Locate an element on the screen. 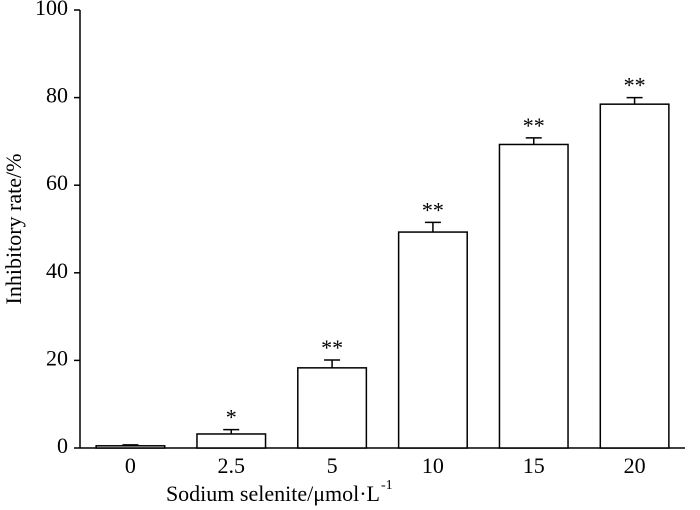 Image resolution: width=700 pixels, height=510 pixels. x-tick-label: 10 is located at coordinates (433, 465).